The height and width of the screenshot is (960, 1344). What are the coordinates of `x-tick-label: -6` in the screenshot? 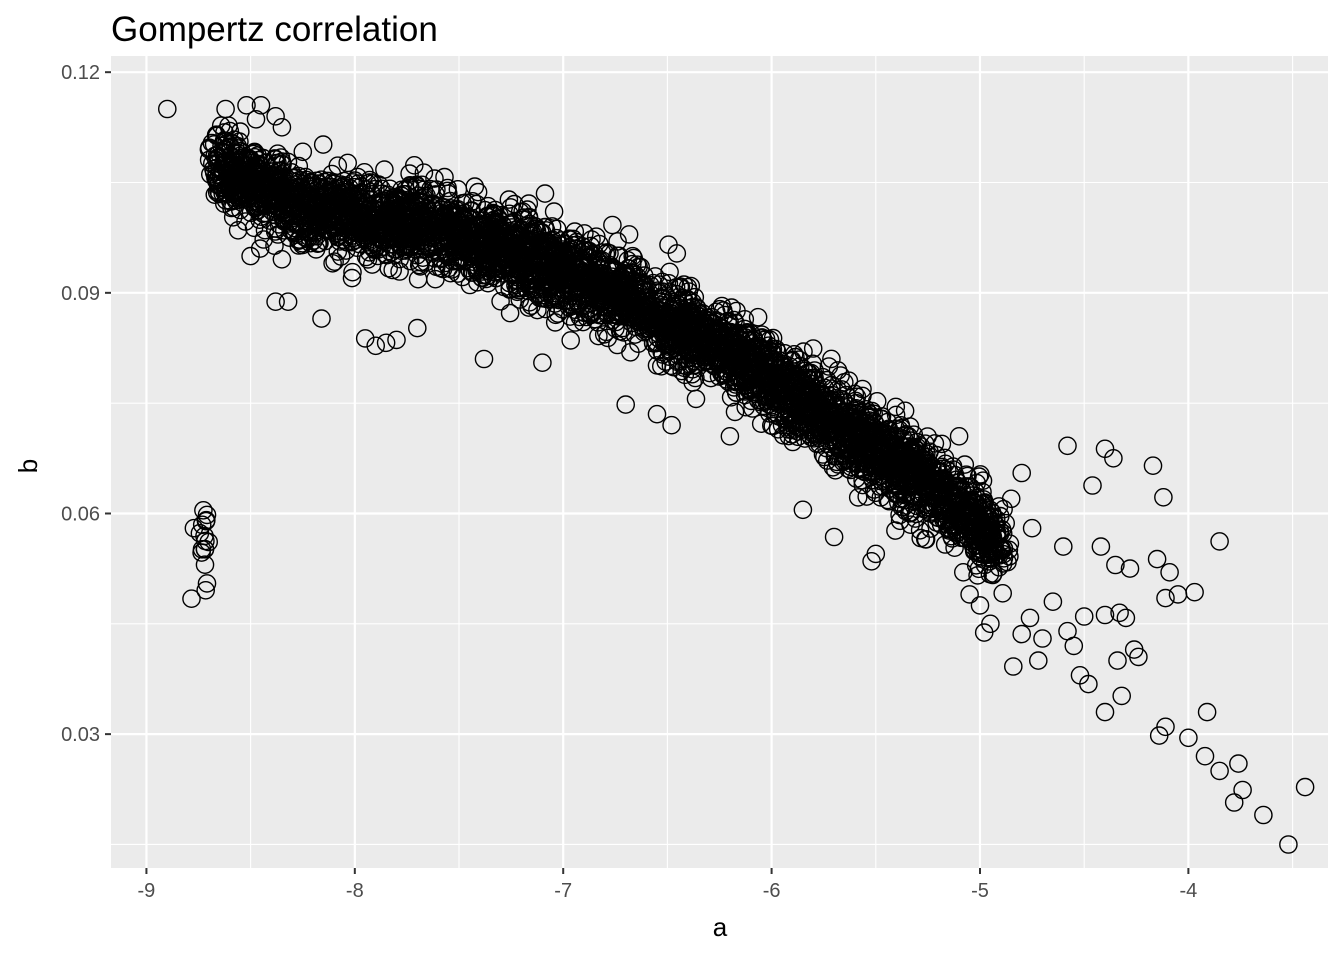 It's located at (772, 891).